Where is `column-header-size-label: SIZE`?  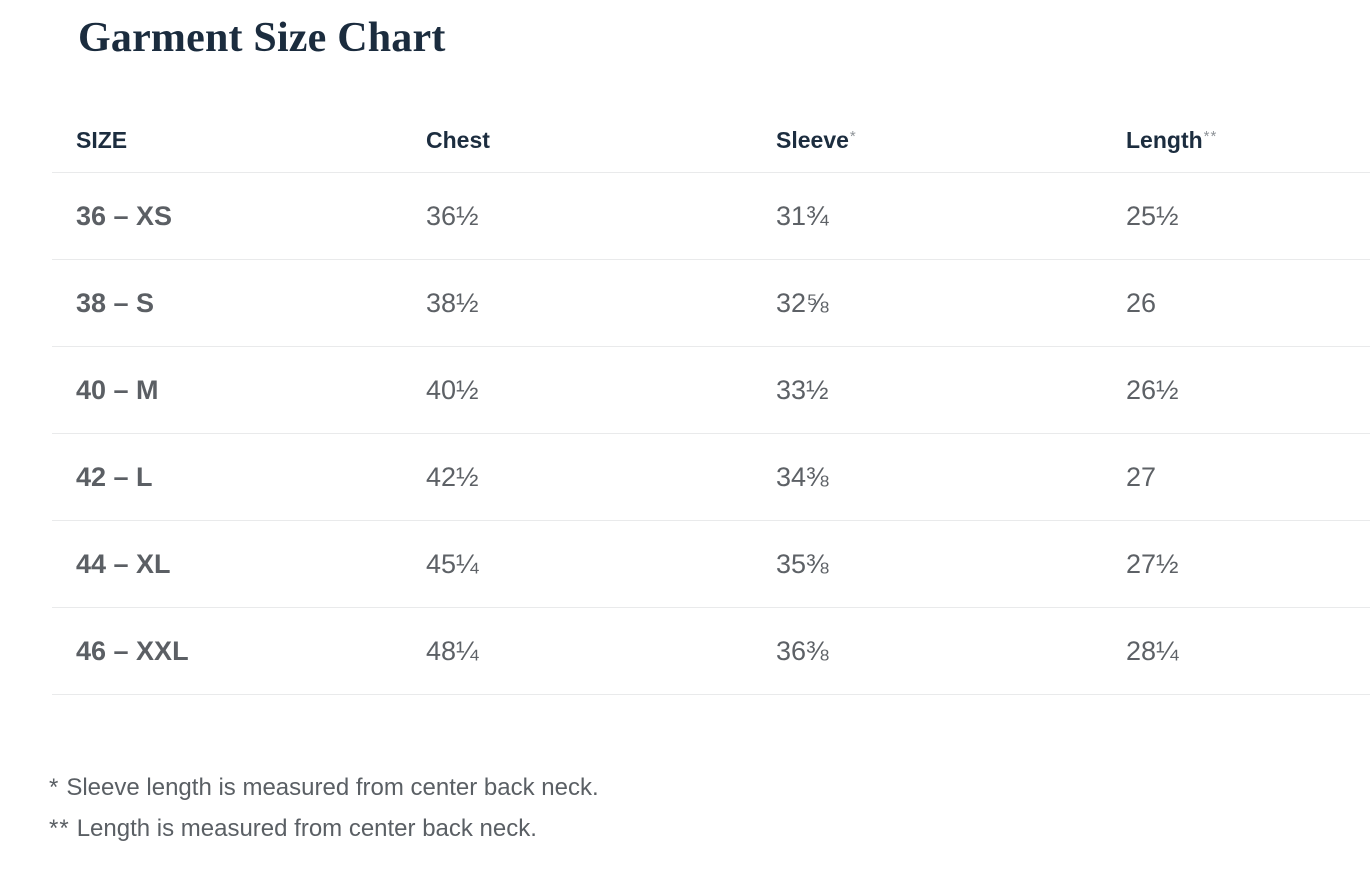 column-header-size-label: SIZE is located at coordinates (102, 140).